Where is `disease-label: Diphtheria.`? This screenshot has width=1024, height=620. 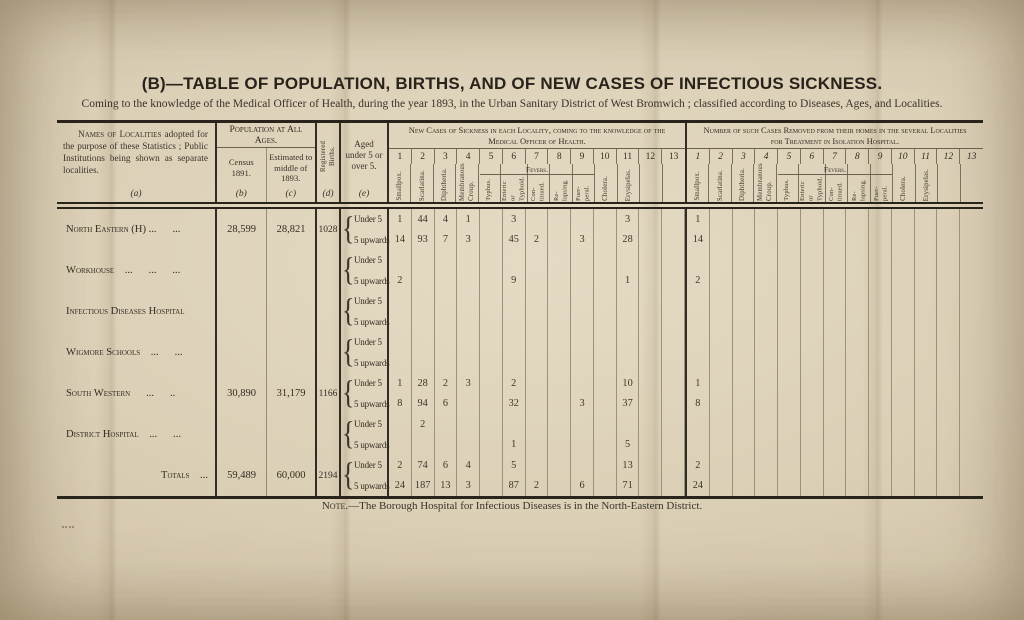 disease-label: Diphtheria. is located at coordinates (742, 184).